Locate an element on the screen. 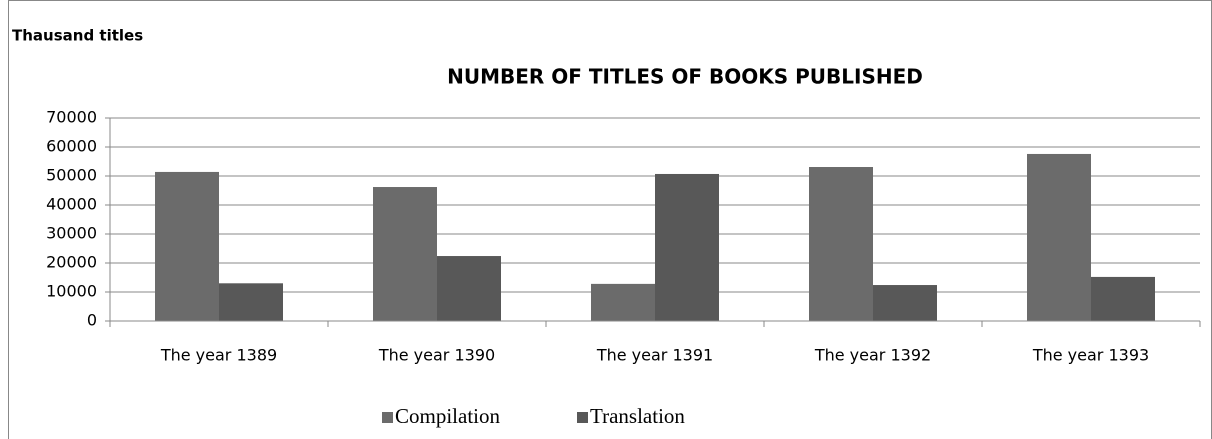 The height and width of the screenshot is (439, 1212). y-tick-label: 50000 is located at coordinates (71, 175).